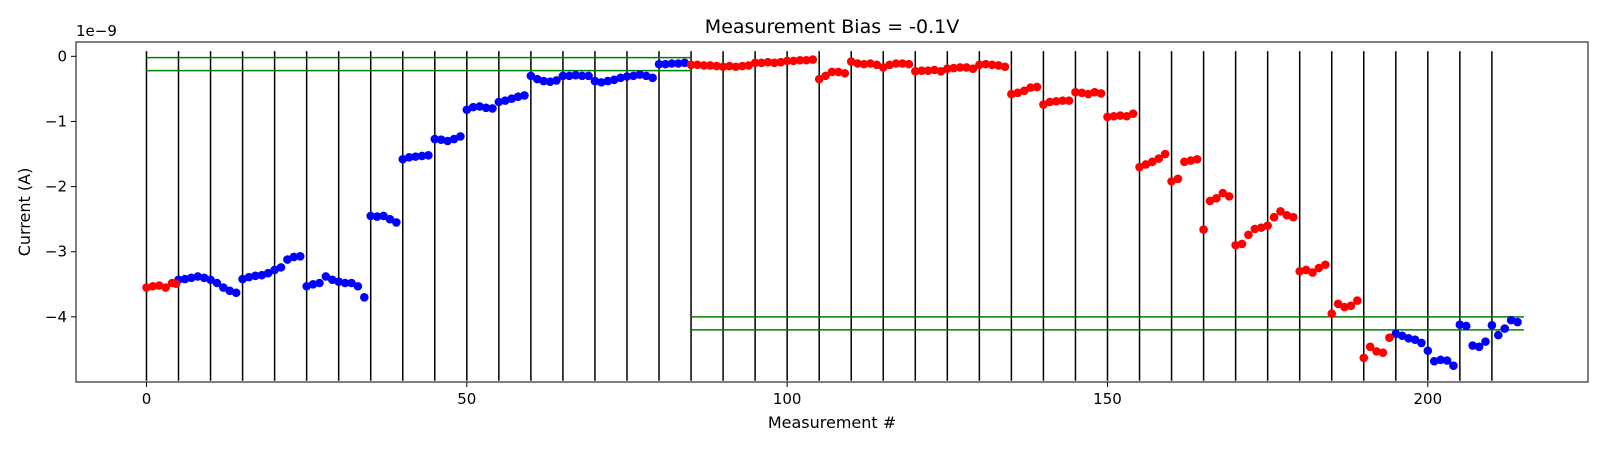  What do you see at coordinates (1428, 399) in the screenshot?
I see `x-tick-label: 200` at bounding box center [1428, 399].